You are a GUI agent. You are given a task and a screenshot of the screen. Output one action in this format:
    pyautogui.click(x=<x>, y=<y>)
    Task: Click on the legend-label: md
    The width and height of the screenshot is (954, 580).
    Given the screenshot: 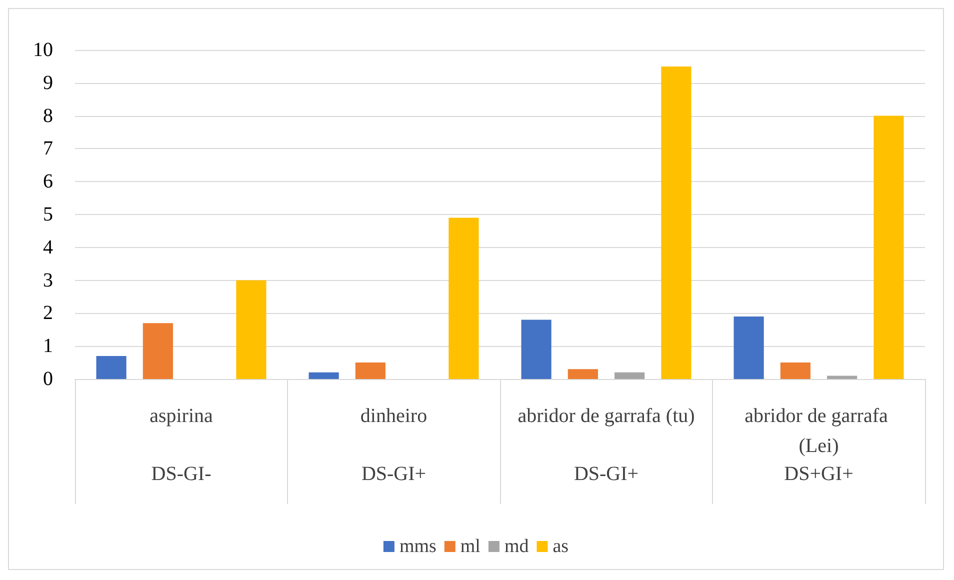 What is the action you would take?
    pyautogui.click(x=517, y=546)
    